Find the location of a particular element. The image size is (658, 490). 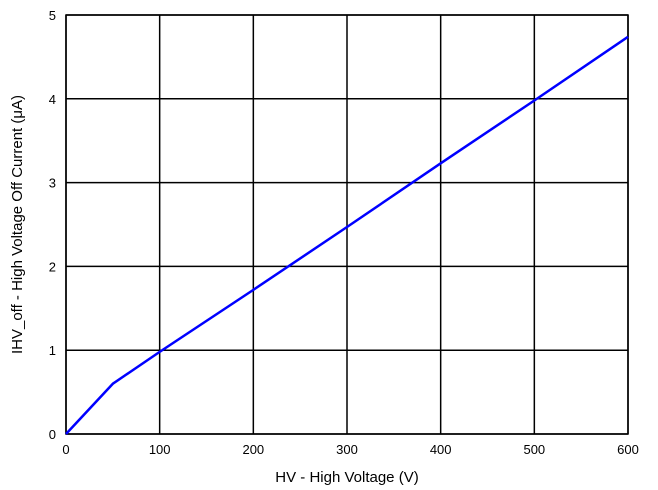

y-tick-label: 3 is located at coordinates (52, 183).